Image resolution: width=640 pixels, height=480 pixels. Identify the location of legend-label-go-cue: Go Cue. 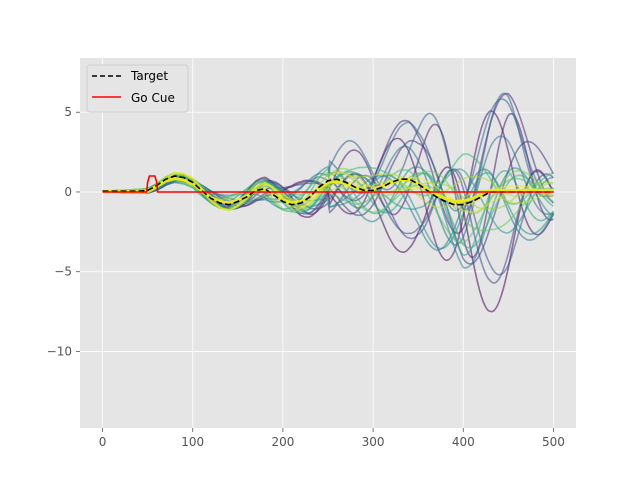
(153, 98).